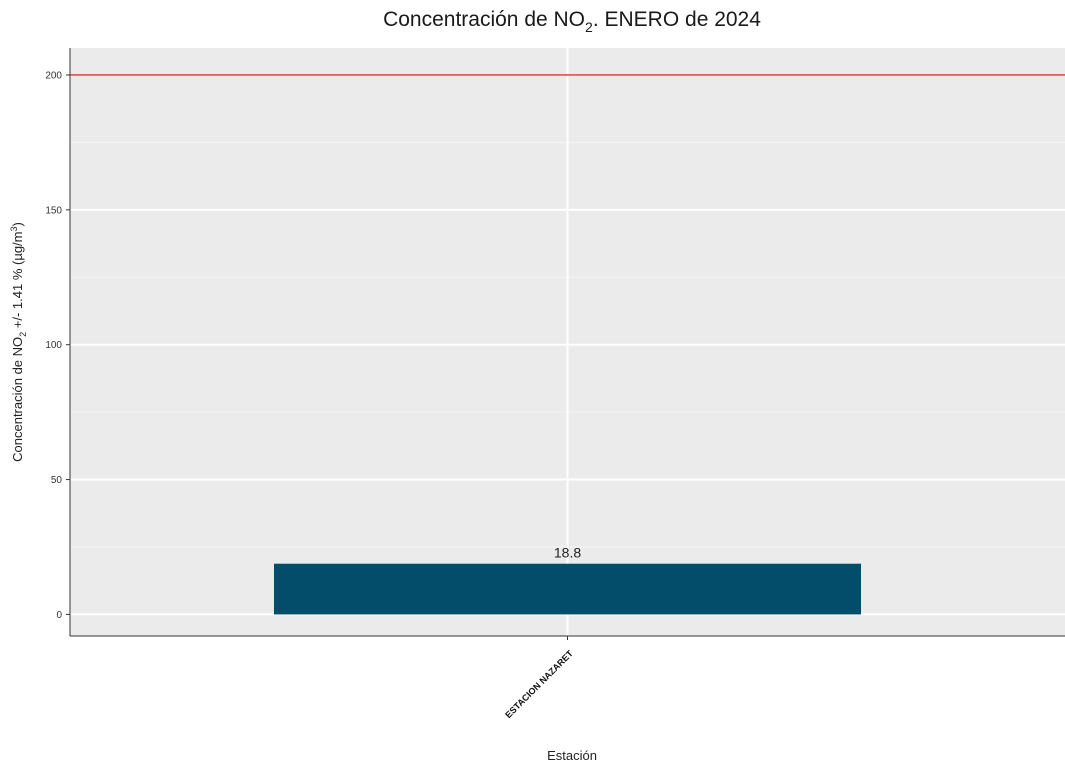 The image size is (1065, 765). I want to click on y-ticks: 0 50 100 150 200, so click(57, 345).